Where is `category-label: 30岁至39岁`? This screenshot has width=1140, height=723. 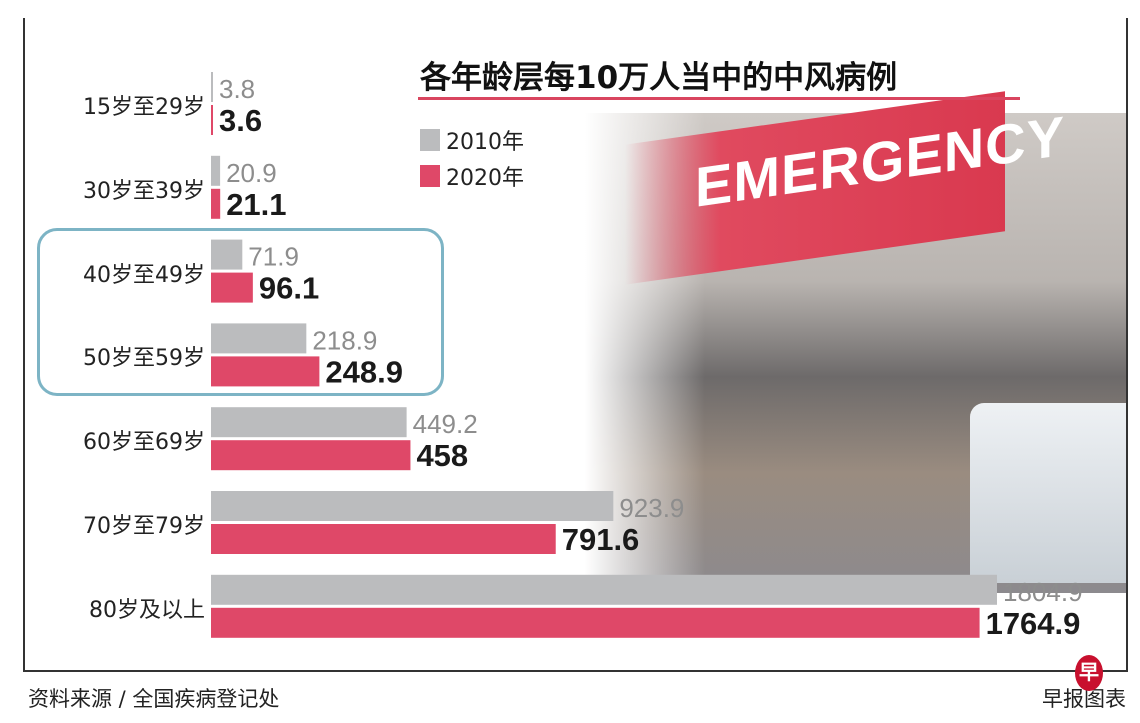
category-label: 30岁至39岁 is located at coordinates (144, 191).